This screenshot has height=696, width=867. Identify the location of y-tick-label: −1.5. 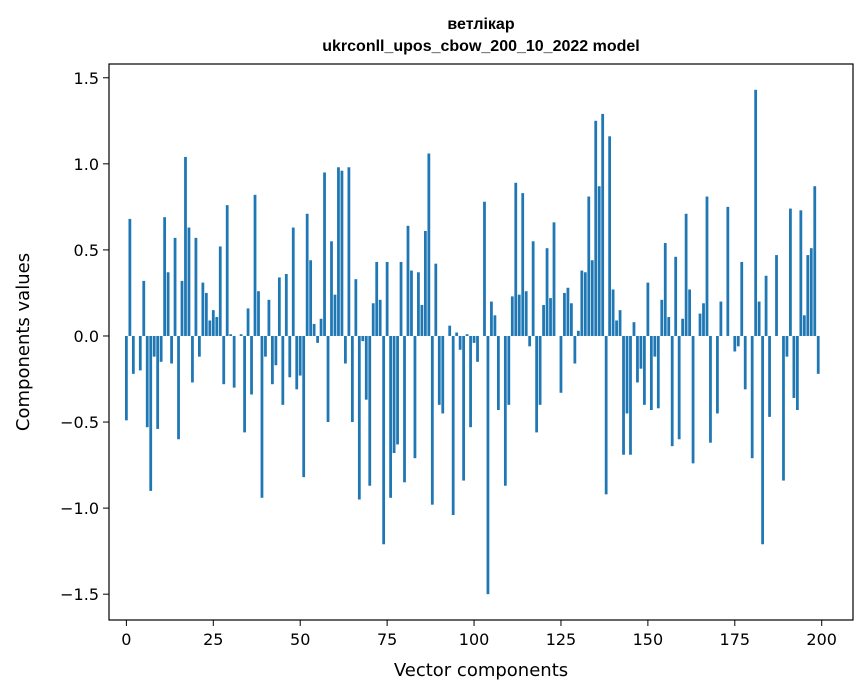
(79, 594).